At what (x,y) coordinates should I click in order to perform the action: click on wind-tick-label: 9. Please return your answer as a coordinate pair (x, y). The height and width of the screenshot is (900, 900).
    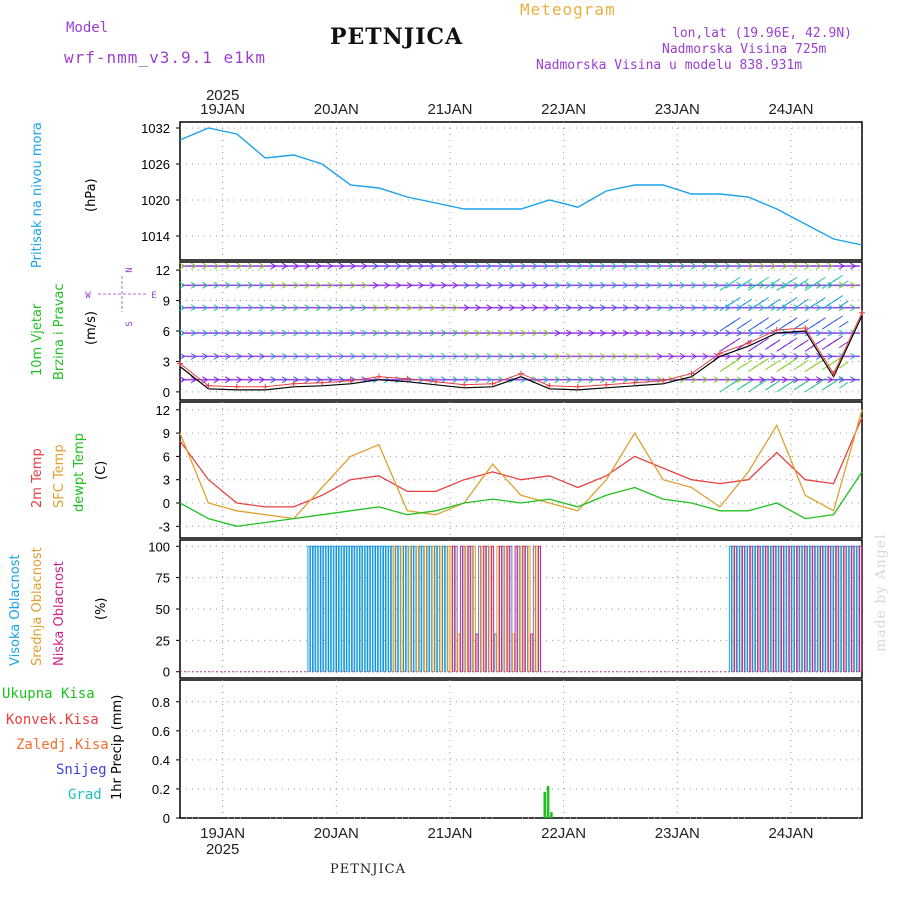
    Looking at the image, I should click on (166, 301).